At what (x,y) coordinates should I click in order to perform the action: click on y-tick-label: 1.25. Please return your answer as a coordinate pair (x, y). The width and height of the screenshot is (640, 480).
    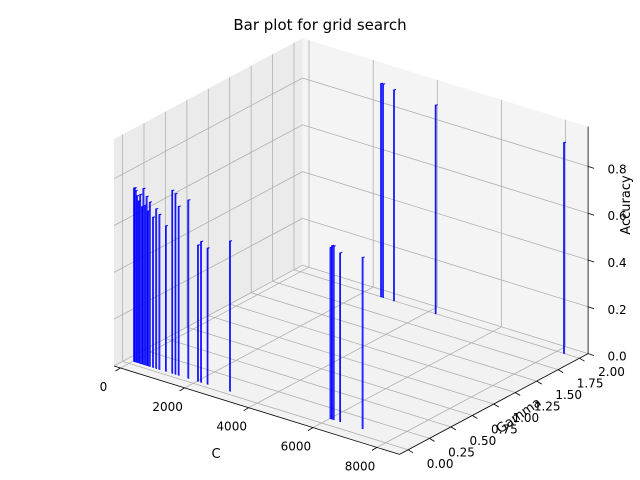
    Looking at the image, I should click on (547, 407).